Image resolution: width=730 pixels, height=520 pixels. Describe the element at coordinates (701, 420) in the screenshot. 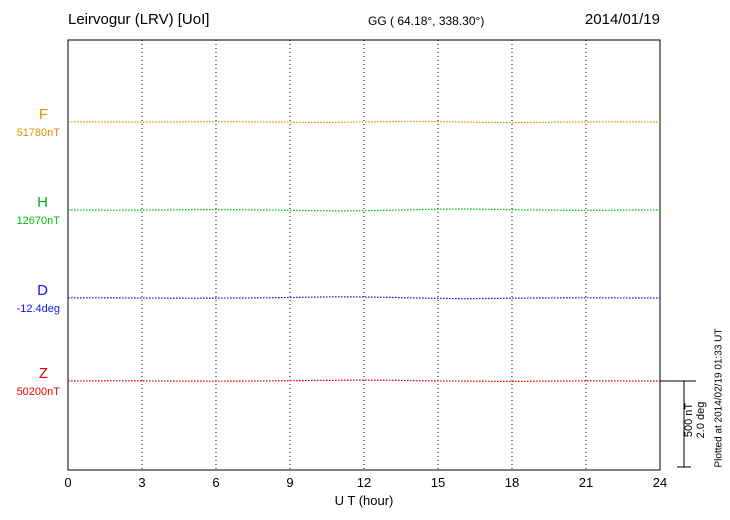

I see `scale-bar-deg-label: 2.0 deg` at that location.